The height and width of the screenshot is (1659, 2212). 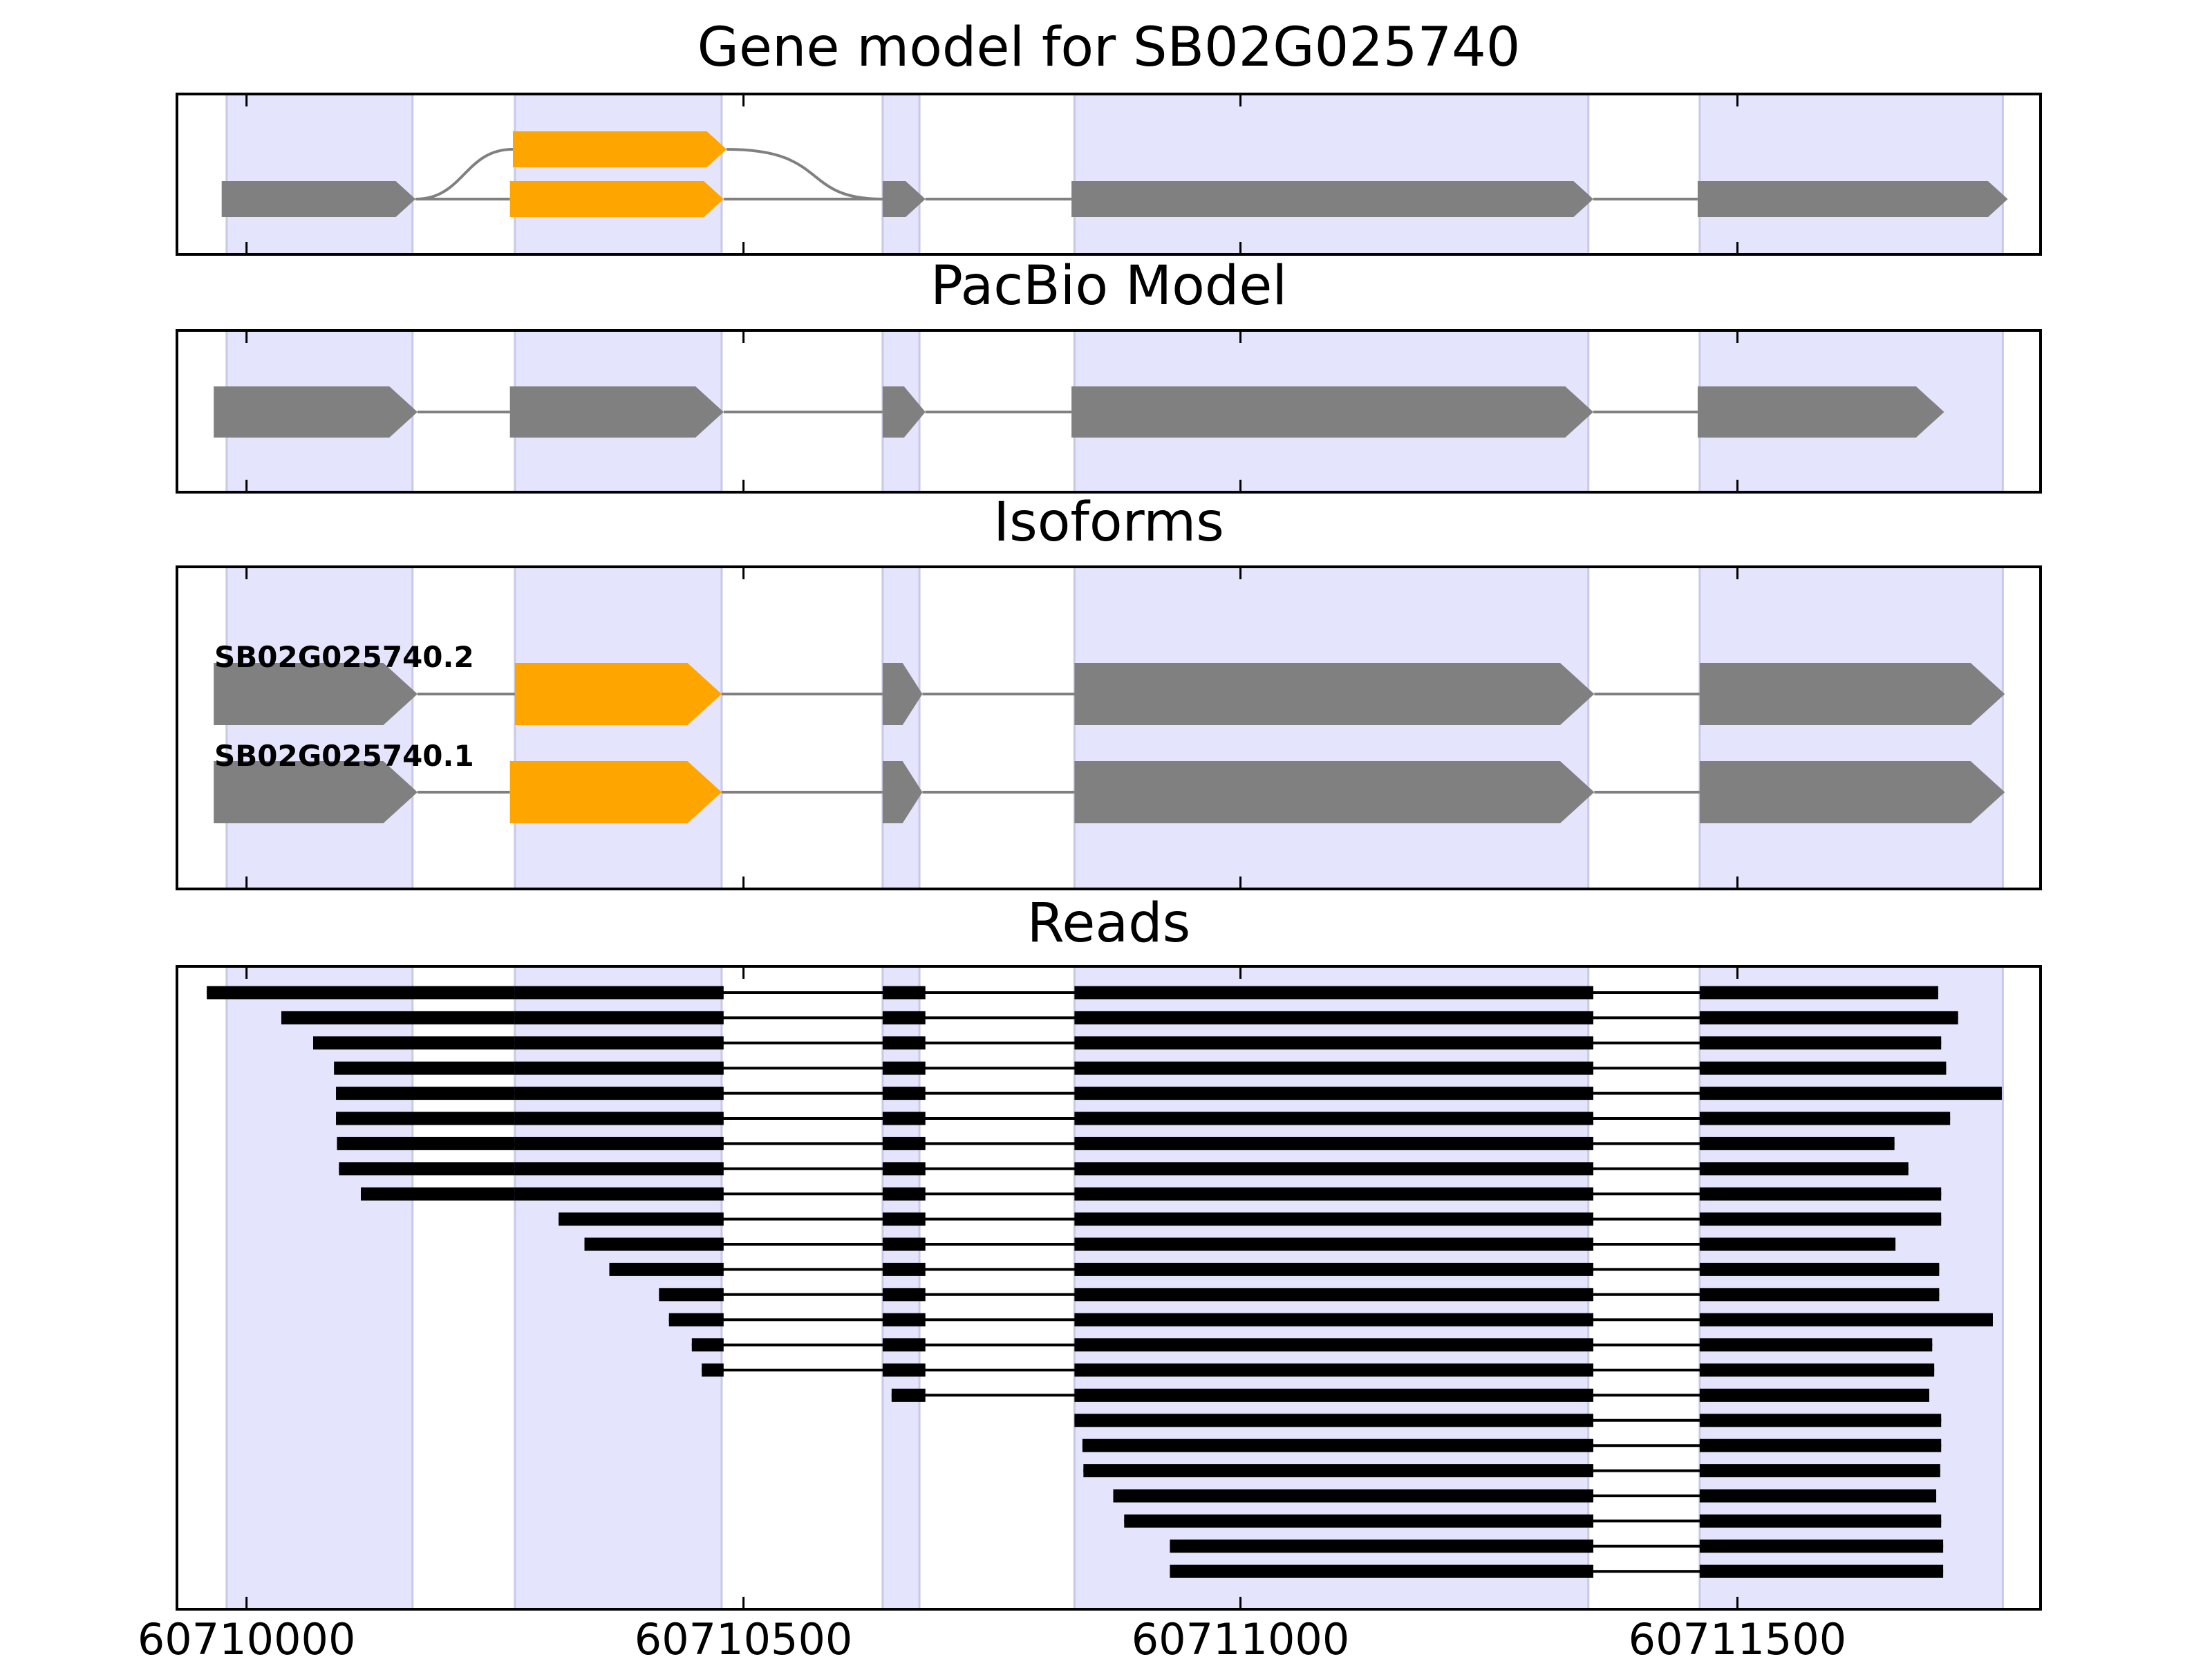 What do you see at coordinates (344, 657) in the screenshot?
I see `isoform-label: SB02G025740.2` at bounding box center [344, 657].